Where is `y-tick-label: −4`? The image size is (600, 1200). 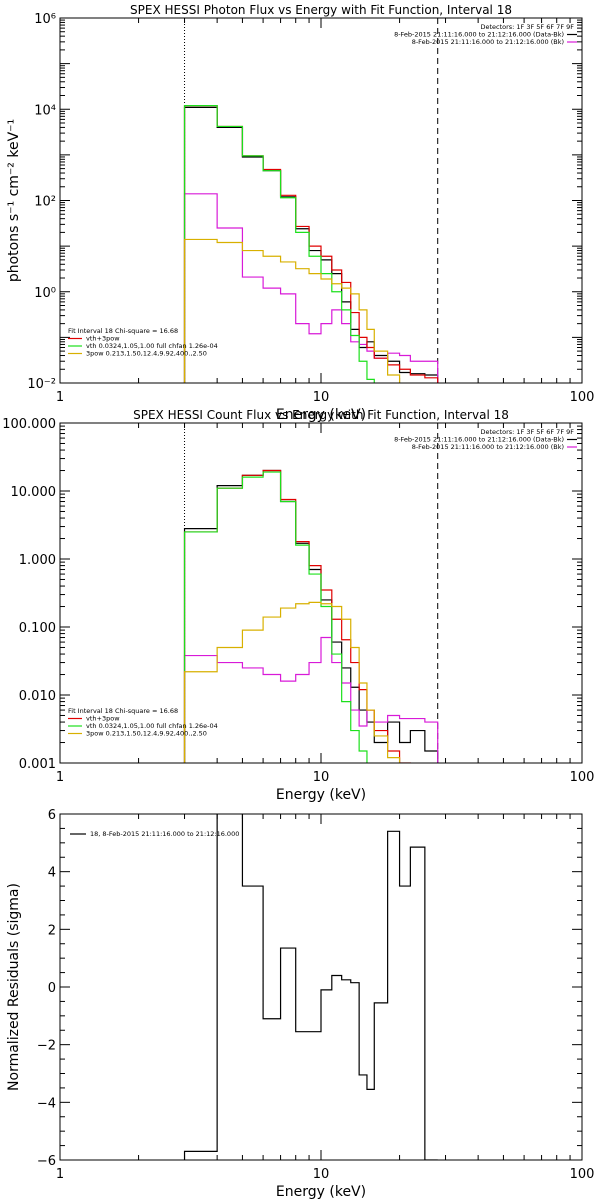 y-tick-label: −4 is located at coordinates (46, 1103).